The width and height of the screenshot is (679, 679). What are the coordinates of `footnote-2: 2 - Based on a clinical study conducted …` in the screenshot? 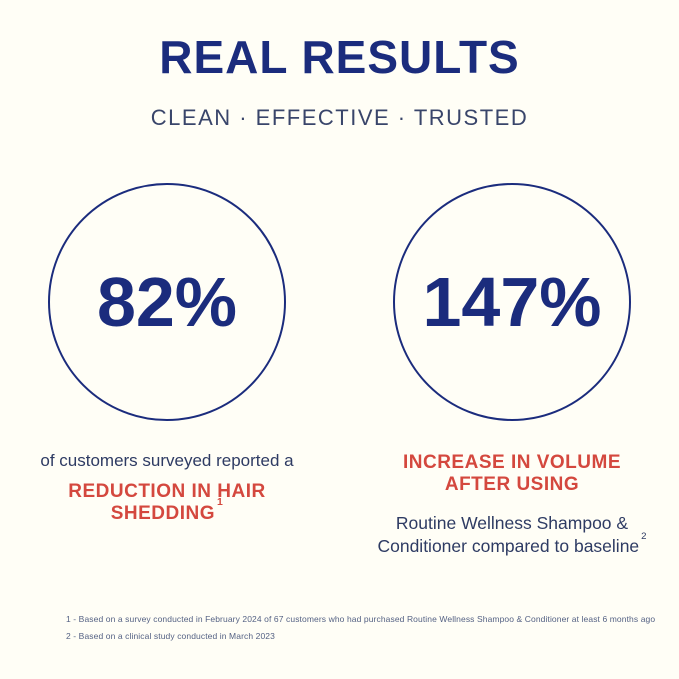 It's located at (170, 636).